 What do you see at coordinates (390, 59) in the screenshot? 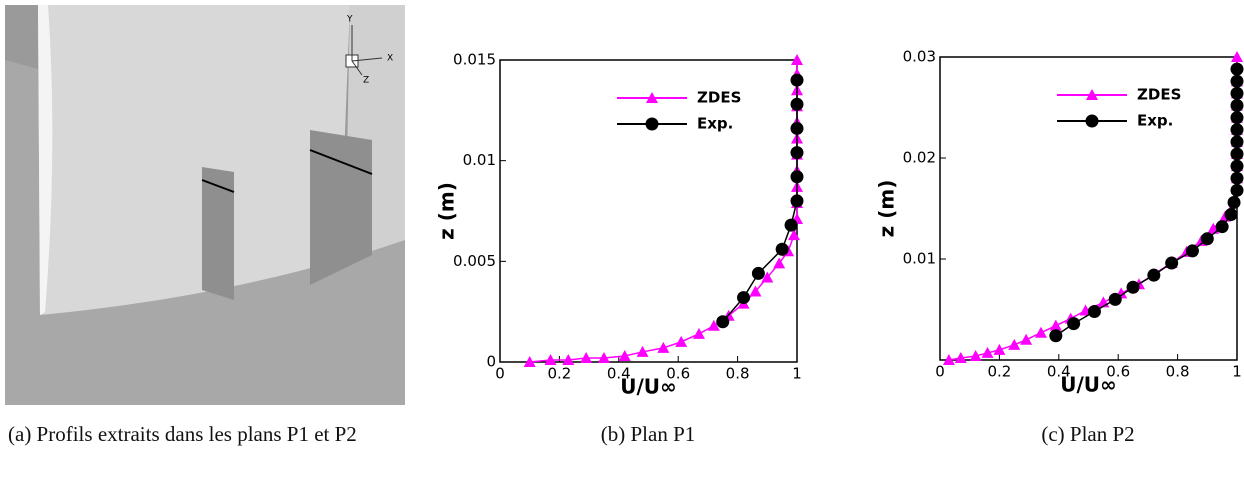
I see `axis-label: X` at bounding box center [390, 59].